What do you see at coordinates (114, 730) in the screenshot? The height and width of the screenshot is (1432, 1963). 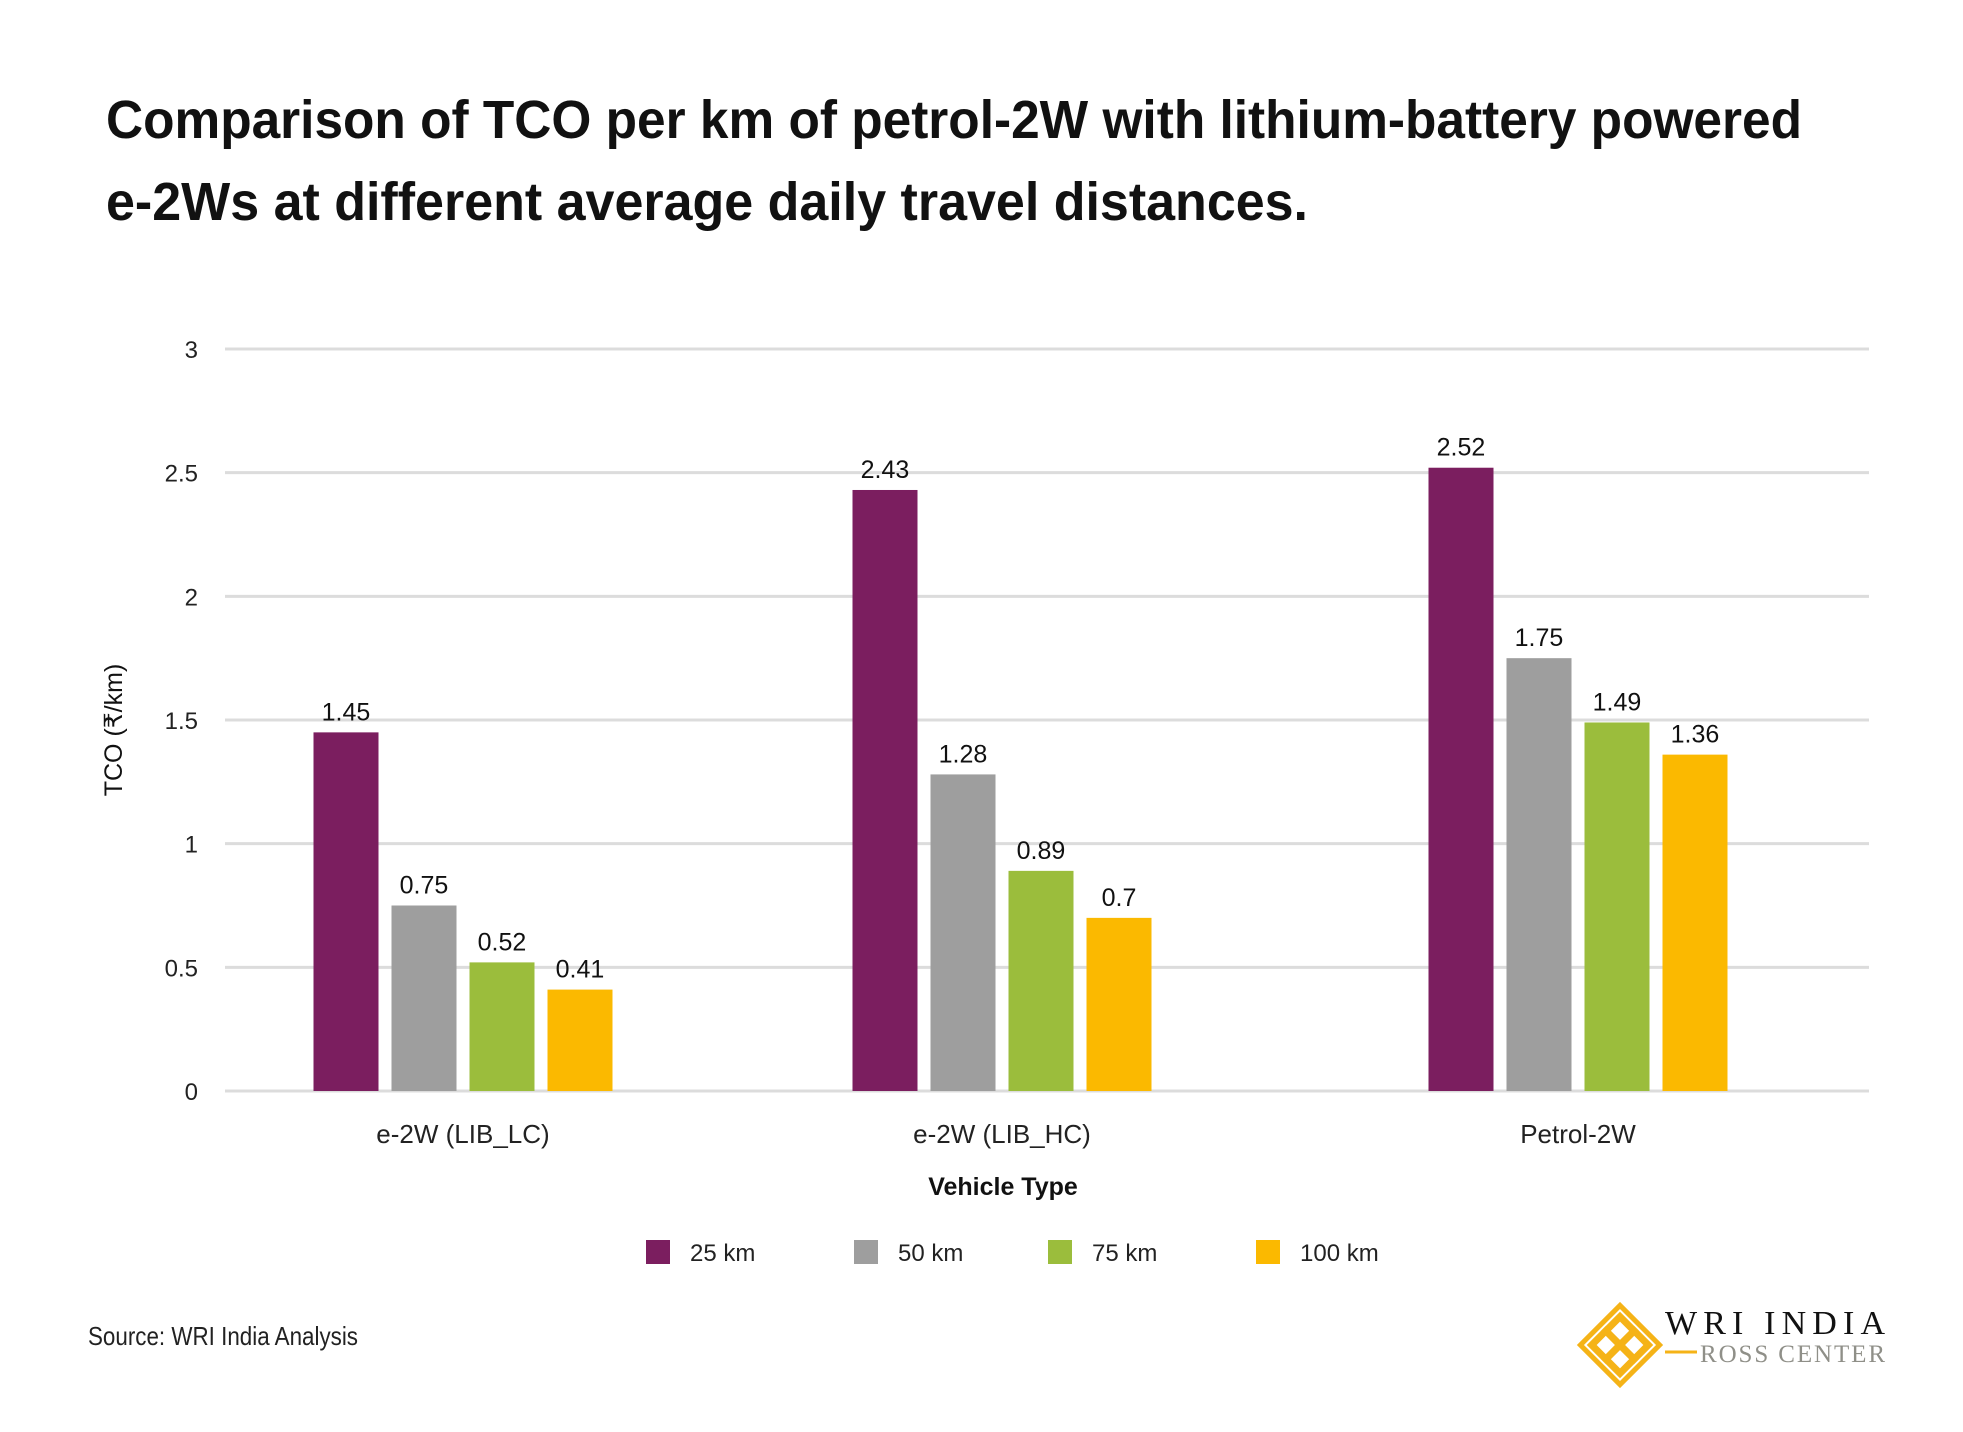 I see `y-axis-label: TCO (₹/km)` at bounding box center [114, 730].